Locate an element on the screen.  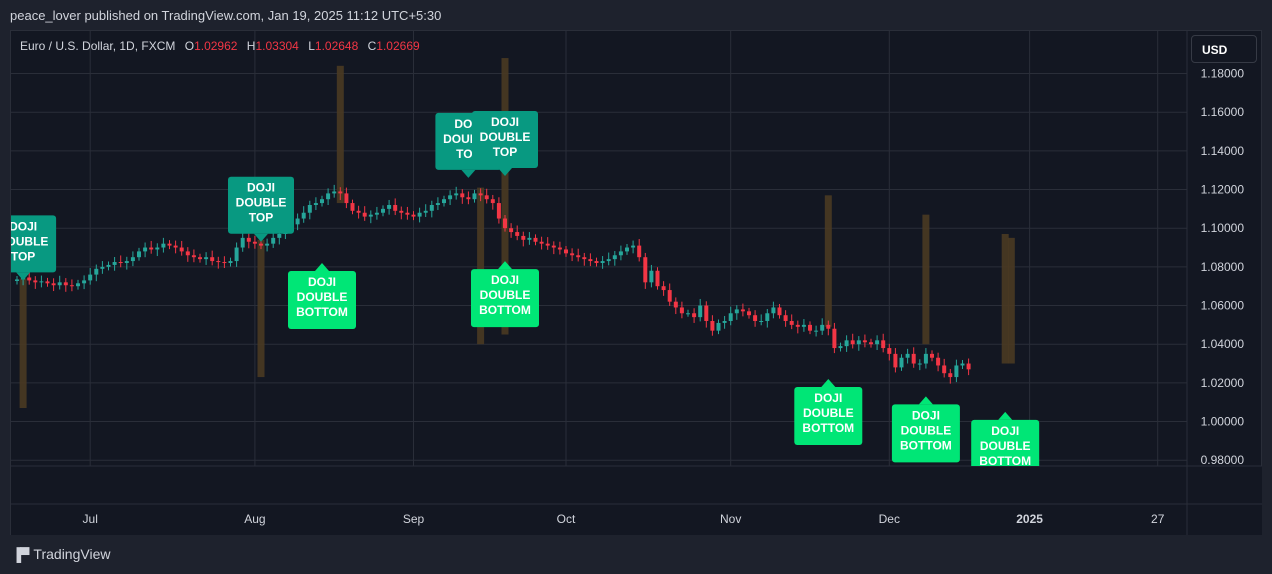
label-text: DOJI is located at coordinates (505, 280).